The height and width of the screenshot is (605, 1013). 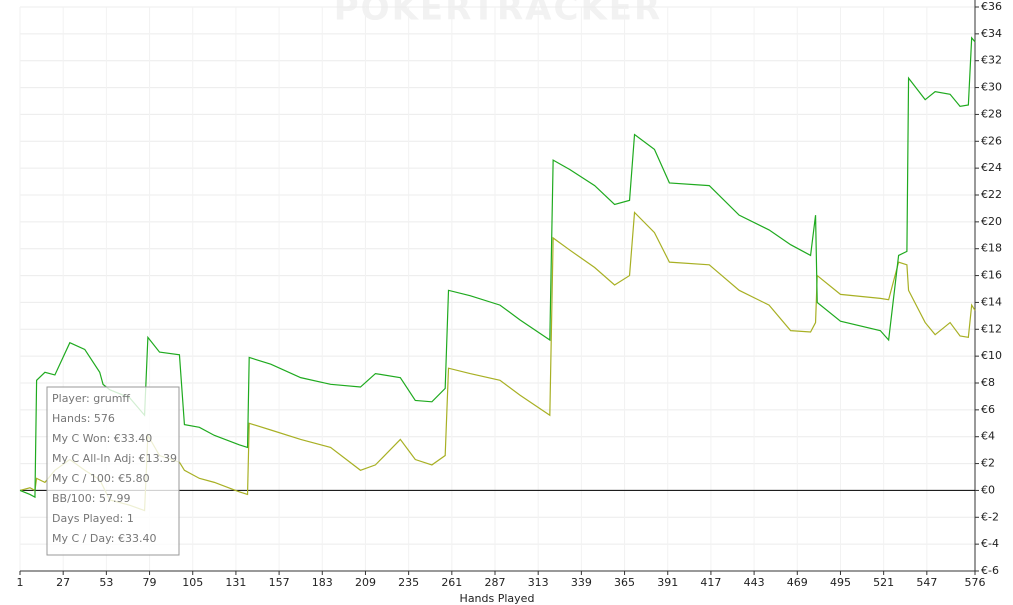 What do you see at coordinates (754, 582) in the screenshot?
I see `x-tick-label: 443` at bounding box center [754, 582].